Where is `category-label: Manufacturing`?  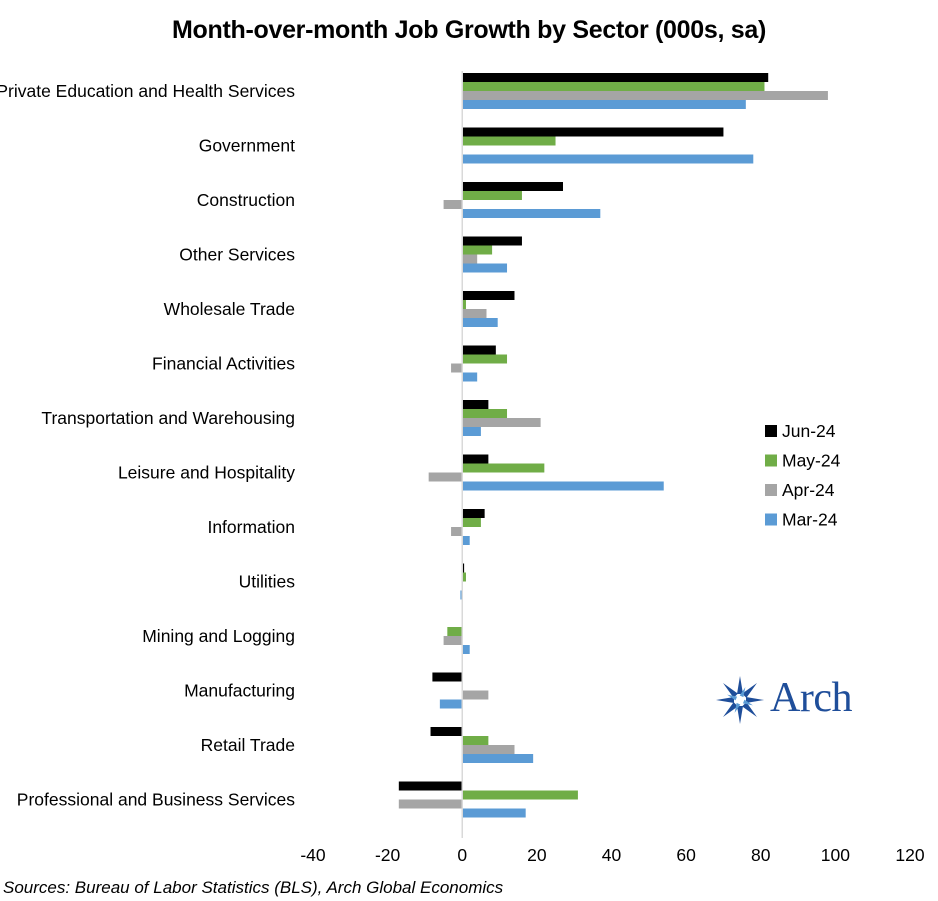 category-label: Manufacturing is located at coordinates (239, 691).